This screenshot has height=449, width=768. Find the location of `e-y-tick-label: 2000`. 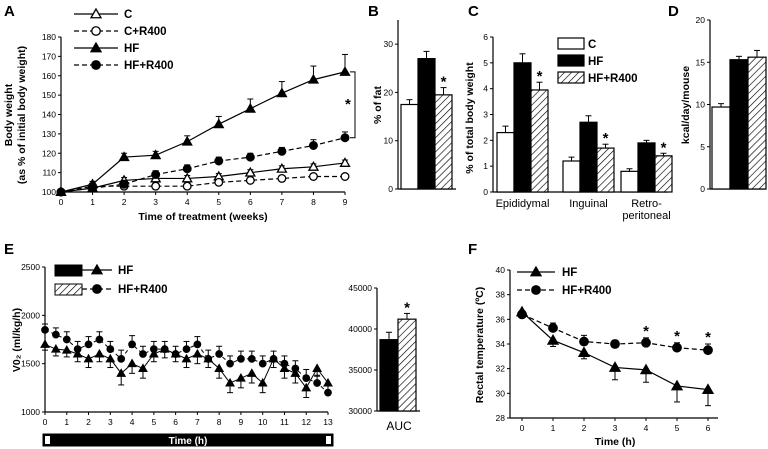

e-y-tick-label: 2000 is located at coordinates (30, 315).